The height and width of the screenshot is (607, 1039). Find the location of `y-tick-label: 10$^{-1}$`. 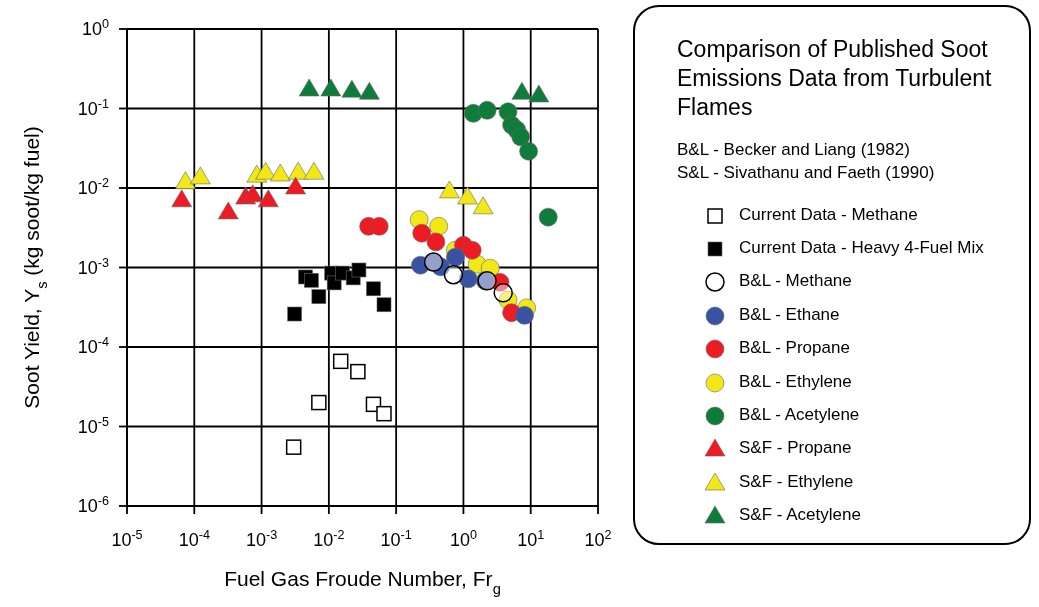

y-tick-label: 10$^{-1}$ is located at coordinates (93, 107).